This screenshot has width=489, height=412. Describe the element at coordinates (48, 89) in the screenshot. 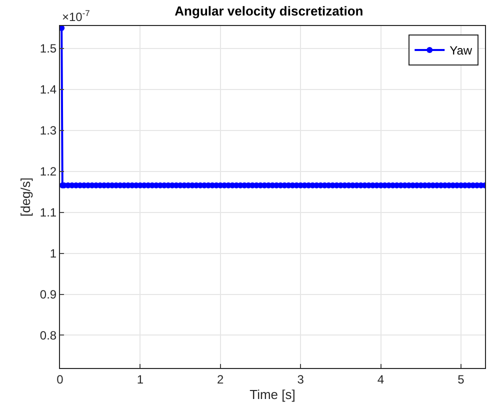

I see `y-tick-label: 1.4` at that location.